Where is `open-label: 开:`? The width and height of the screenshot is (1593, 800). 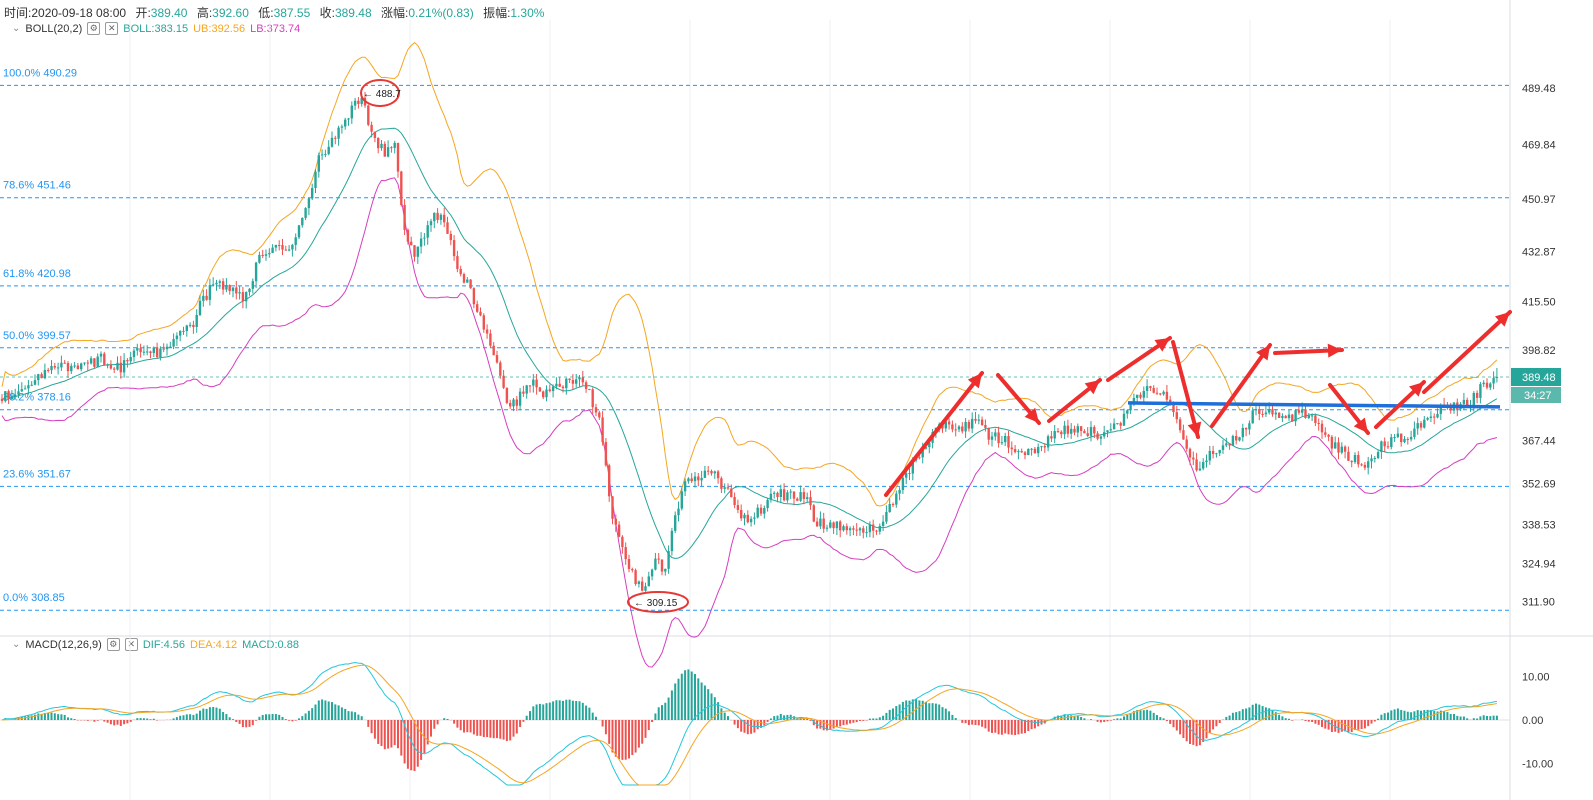 open-label: 开: is located at coordinates (143, 13).